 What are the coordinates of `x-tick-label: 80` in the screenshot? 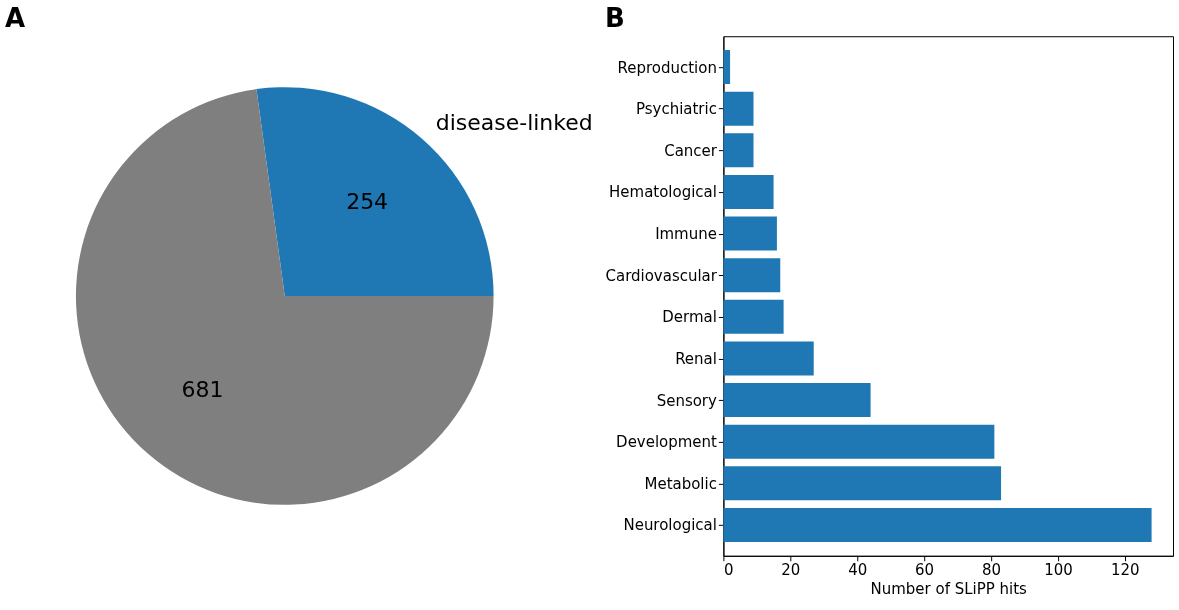 It's located at (991, 570).